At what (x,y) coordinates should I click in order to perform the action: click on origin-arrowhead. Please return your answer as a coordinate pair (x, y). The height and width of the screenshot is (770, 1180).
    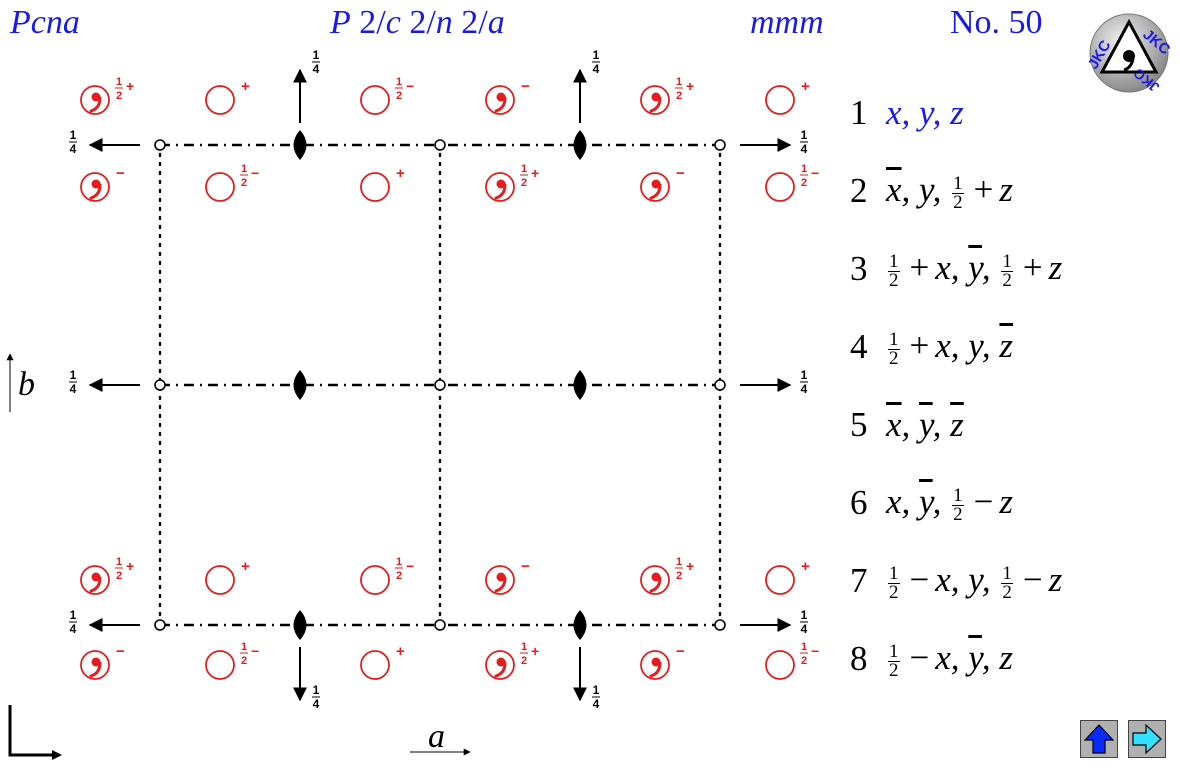
    Looking at the image, I should click on (57, 755).